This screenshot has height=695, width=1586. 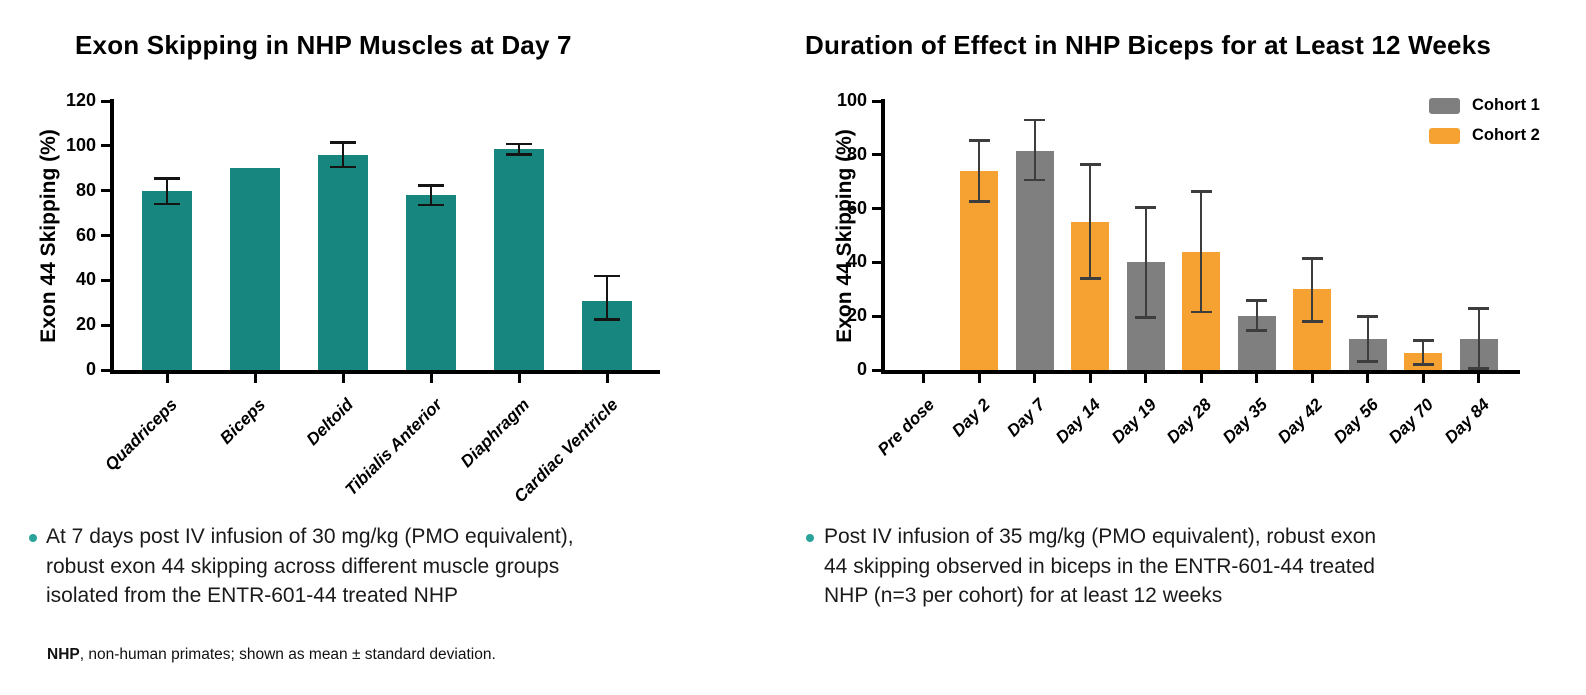 What do you see at coordinates (1506, 105) in the screenshot?
I see `cohort1-label: Cohort 1` at bounding box center [1506, 105].